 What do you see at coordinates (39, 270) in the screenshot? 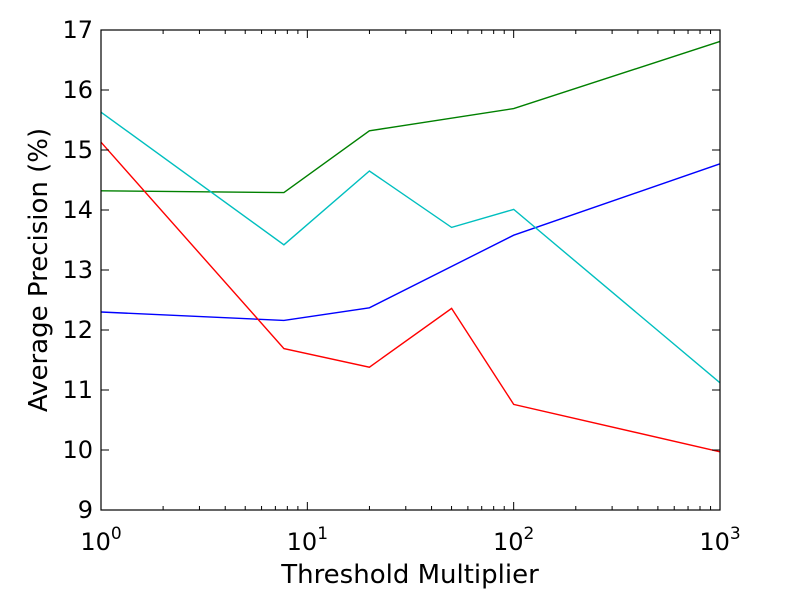
I see `y-axis-label: Average Precision (%)` at bounding box center [39, 270].